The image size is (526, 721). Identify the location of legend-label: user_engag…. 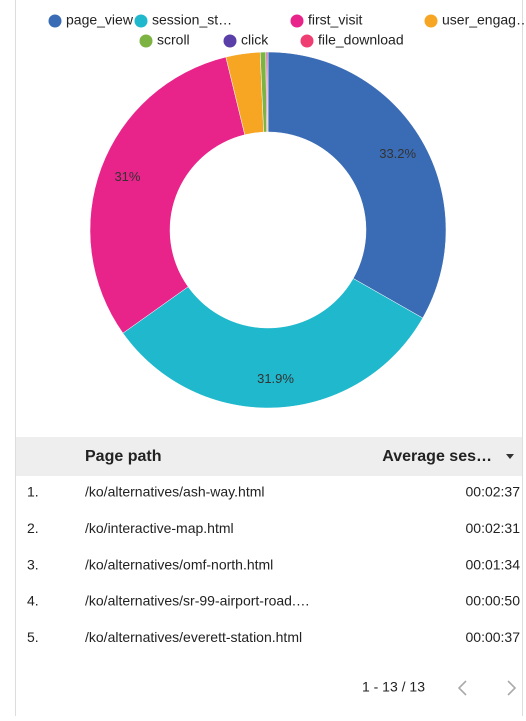
(484, 20).